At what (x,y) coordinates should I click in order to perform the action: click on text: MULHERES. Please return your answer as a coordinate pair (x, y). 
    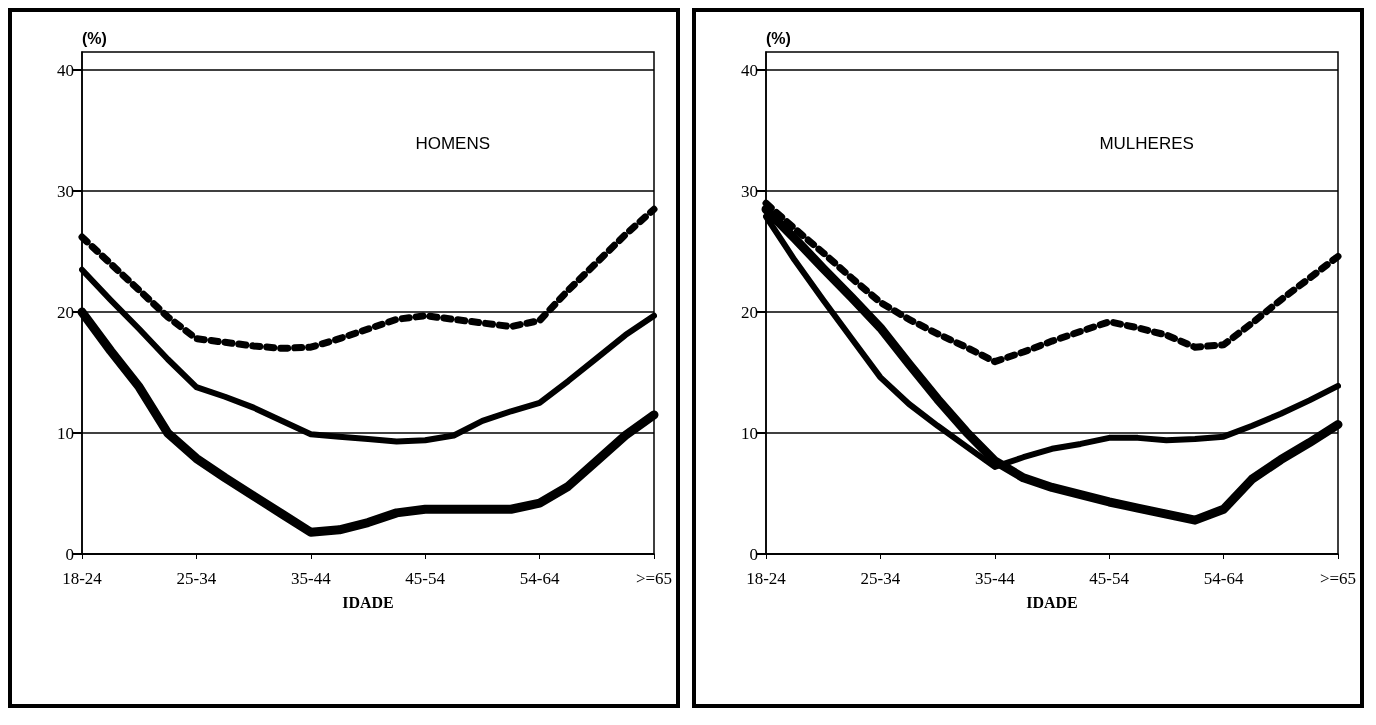
    Looking at the image, I should click on (1146, 143).